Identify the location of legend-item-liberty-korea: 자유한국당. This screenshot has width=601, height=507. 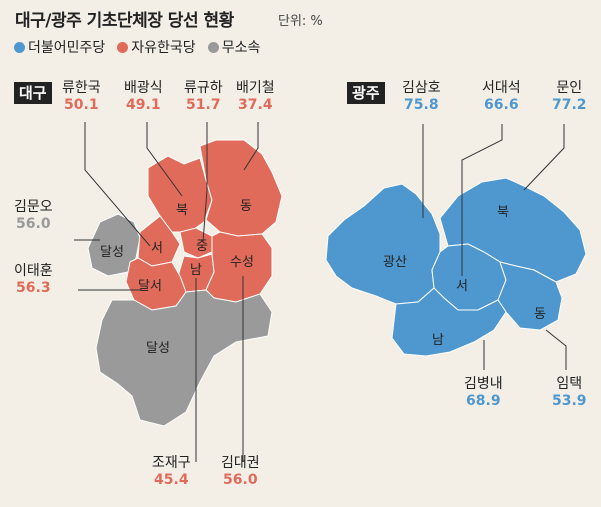
(156, 47).